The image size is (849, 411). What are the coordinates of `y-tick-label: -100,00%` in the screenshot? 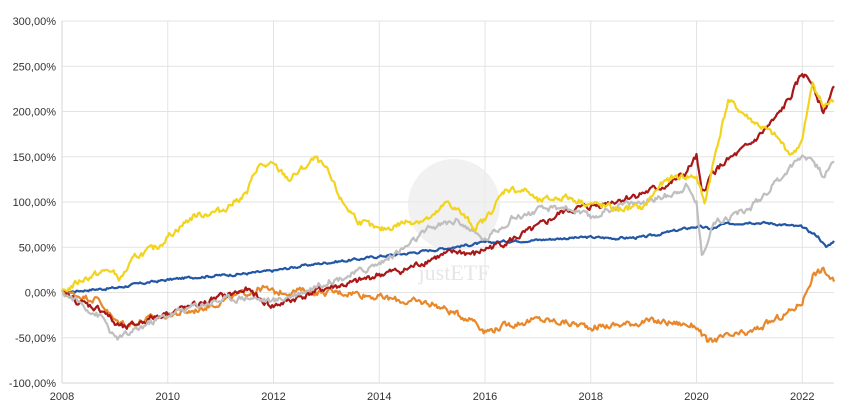 It's located at (32, 384).